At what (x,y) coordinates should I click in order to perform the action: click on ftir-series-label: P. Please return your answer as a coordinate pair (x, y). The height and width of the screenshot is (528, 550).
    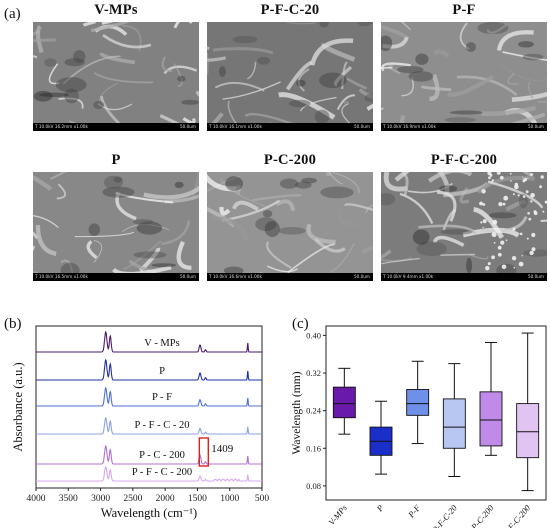
    Looking at the image, I should click on (162, 371).